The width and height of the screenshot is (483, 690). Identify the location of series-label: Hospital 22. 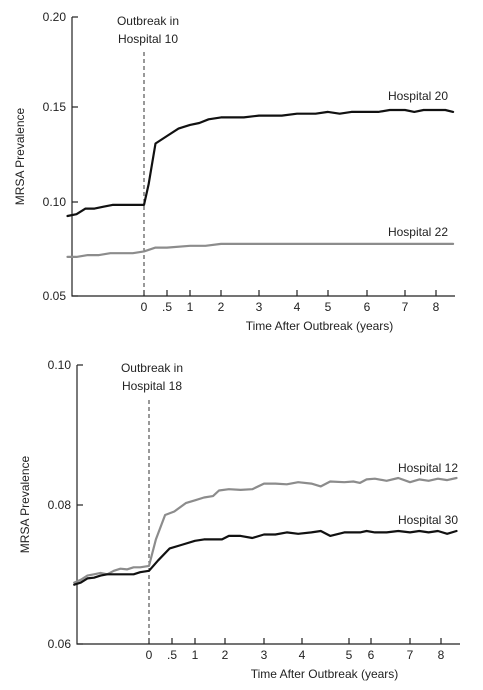
(418, 232).